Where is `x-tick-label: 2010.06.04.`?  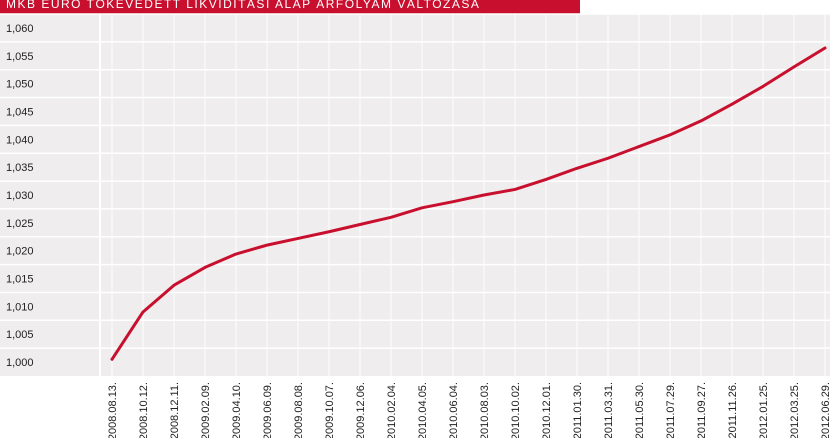 x-tick-label: 2010.06.04. is located at coordinates (454, 410).